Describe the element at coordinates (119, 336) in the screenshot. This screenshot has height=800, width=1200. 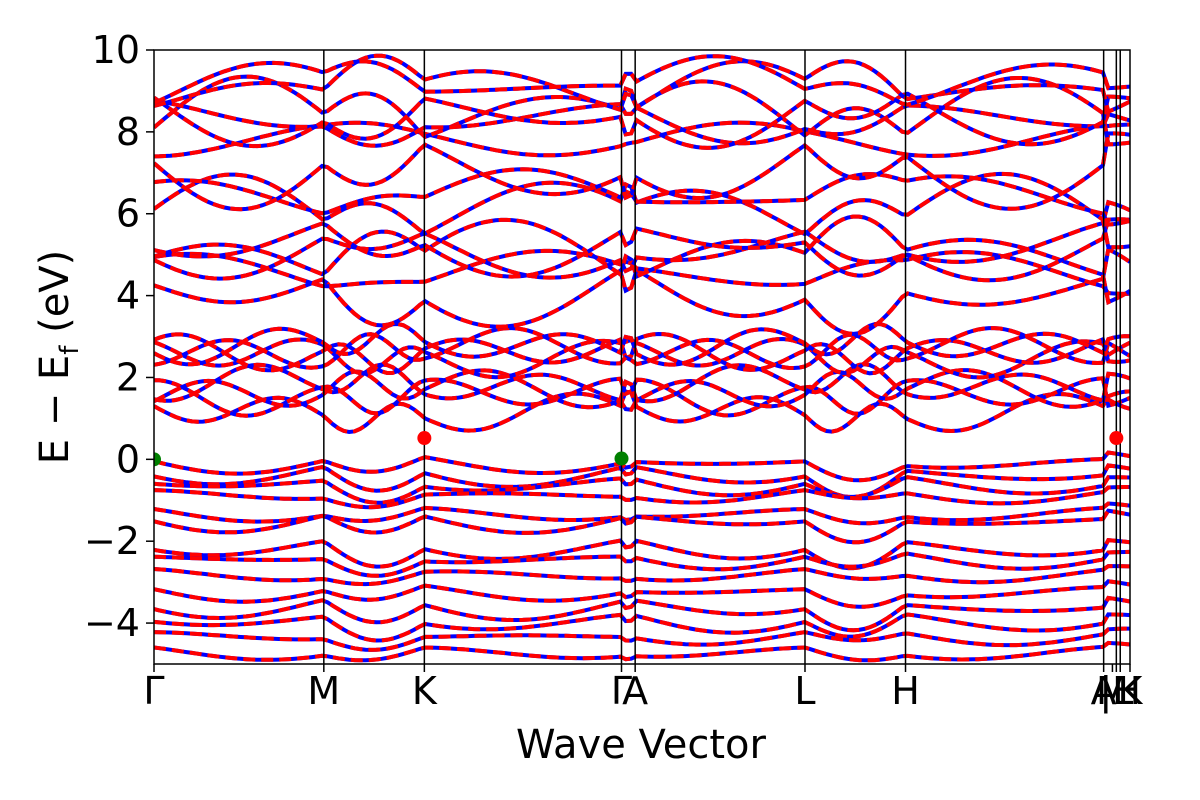
I see `y-axis-ticks: −4 −2 0 2 4 6 8 10` at that location.